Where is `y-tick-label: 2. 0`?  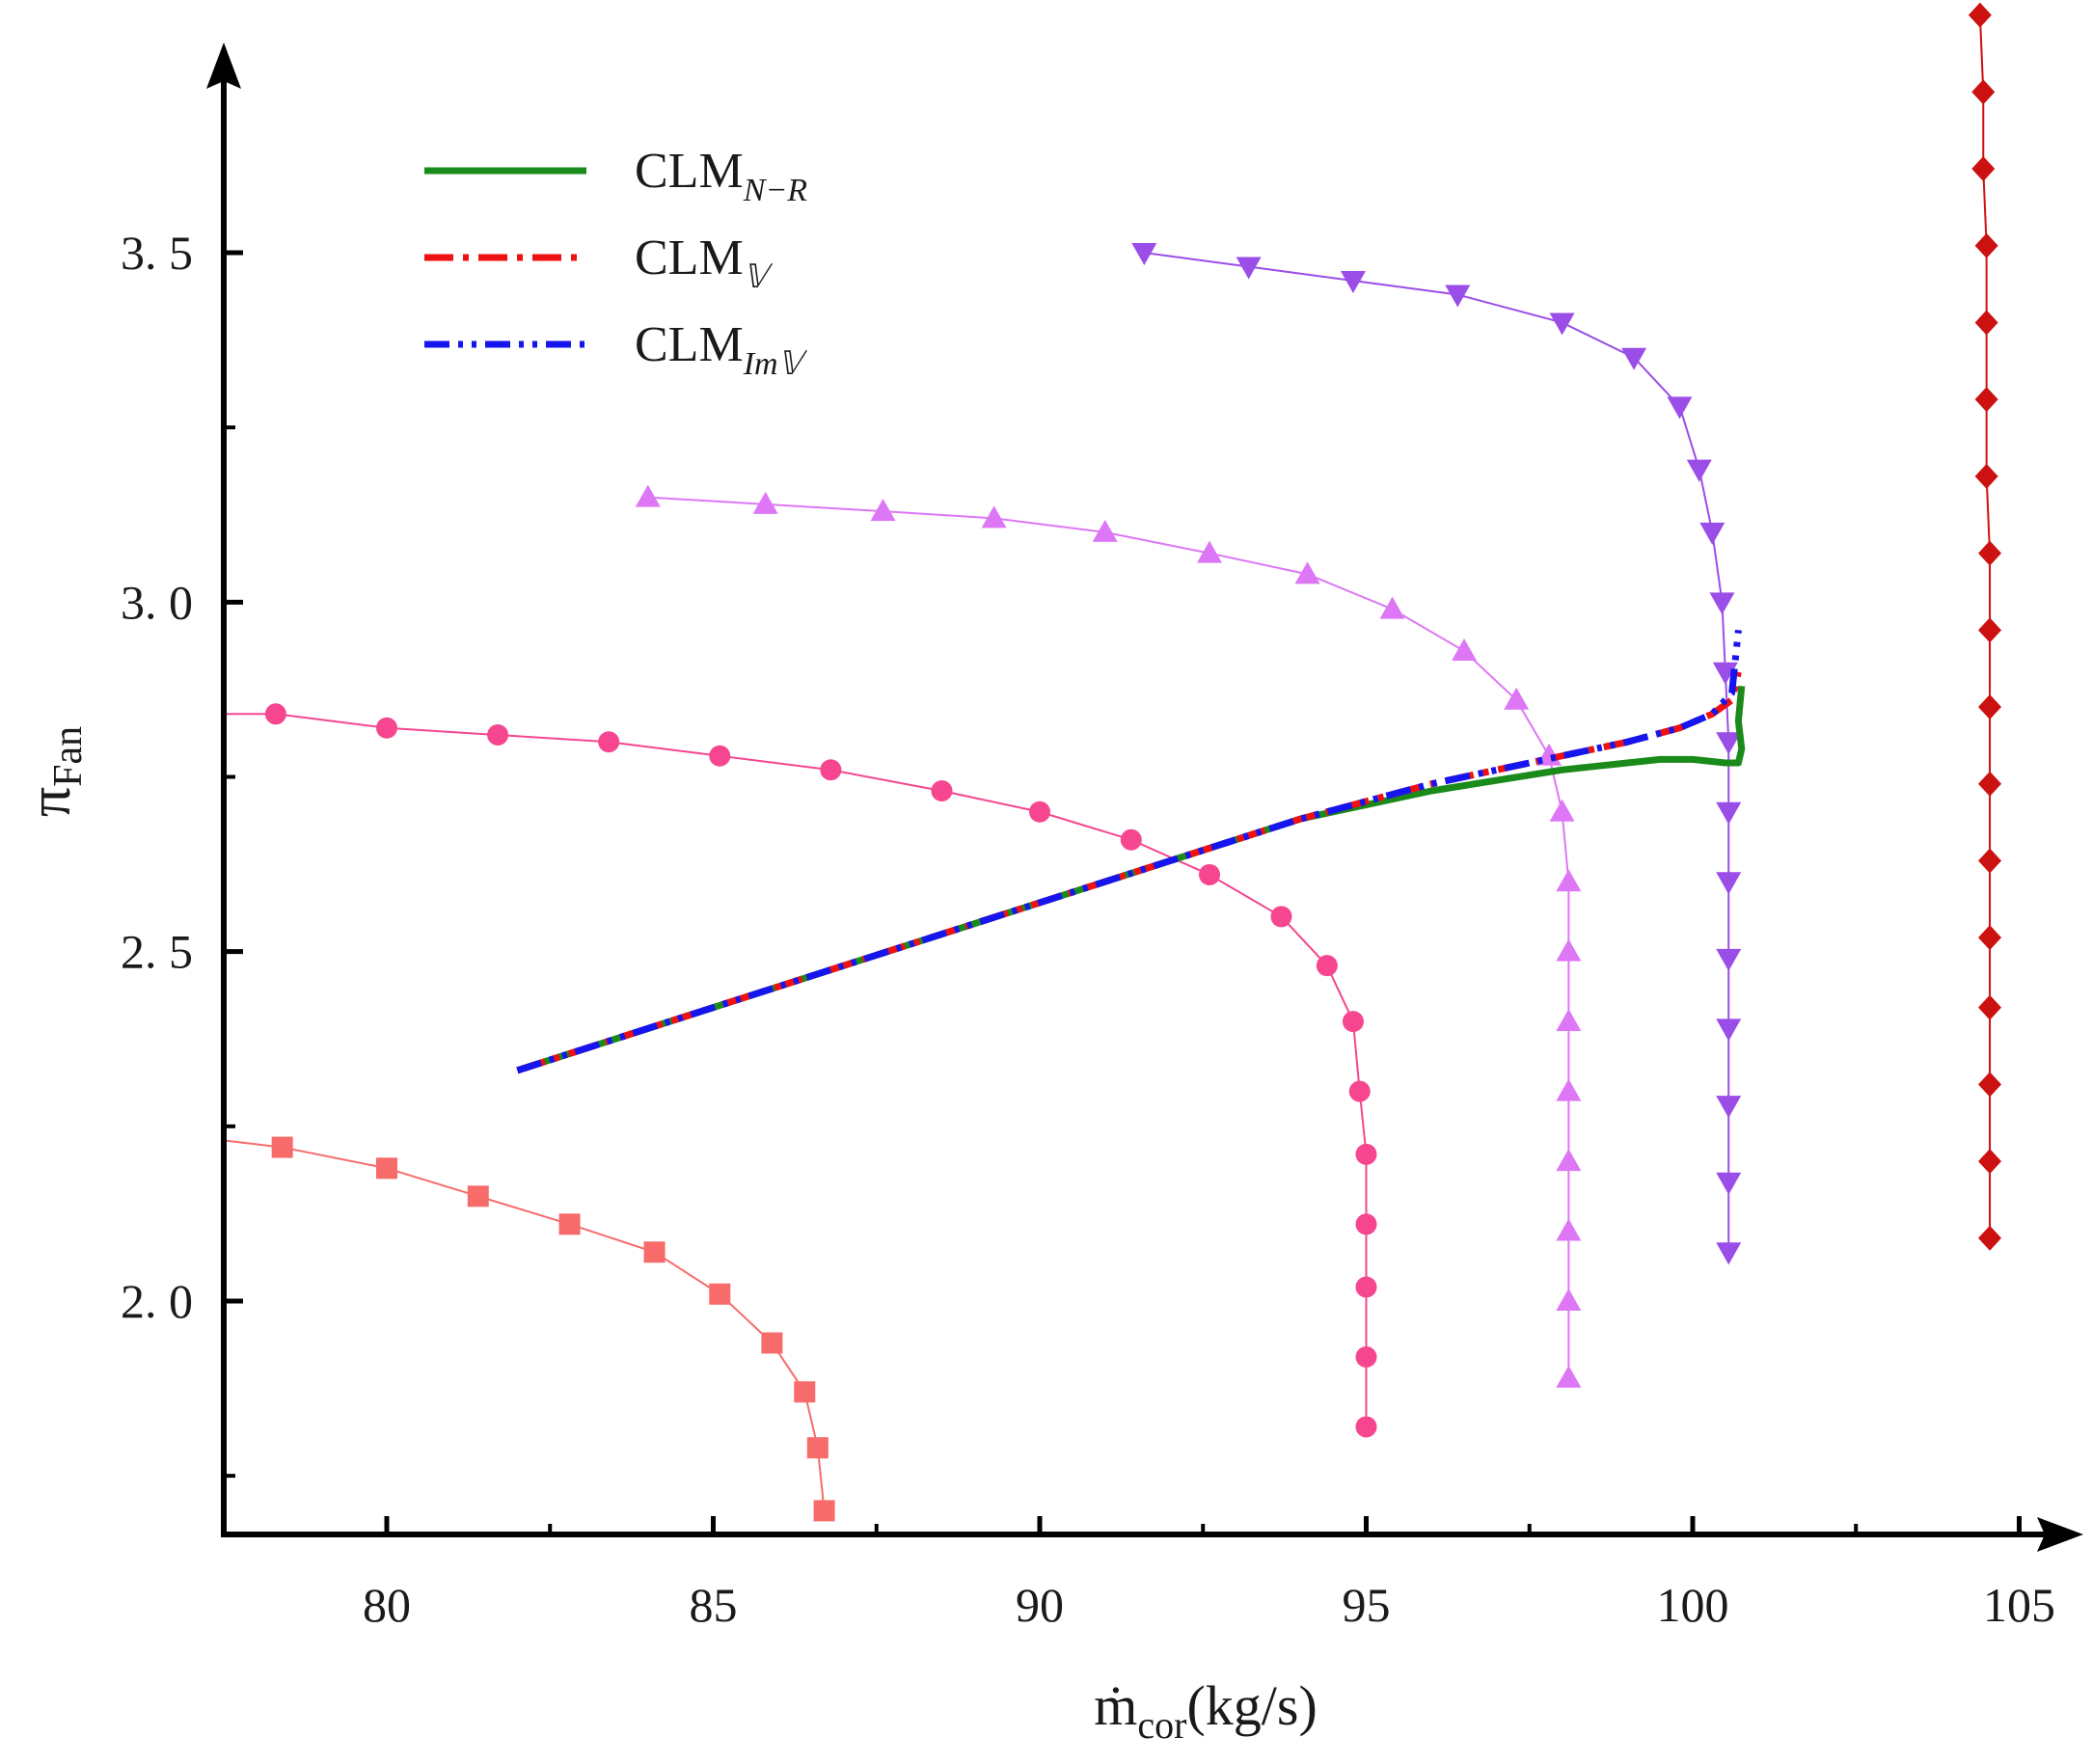
y-tick-label: 2. 0 is located at coordinates (157, 1301).